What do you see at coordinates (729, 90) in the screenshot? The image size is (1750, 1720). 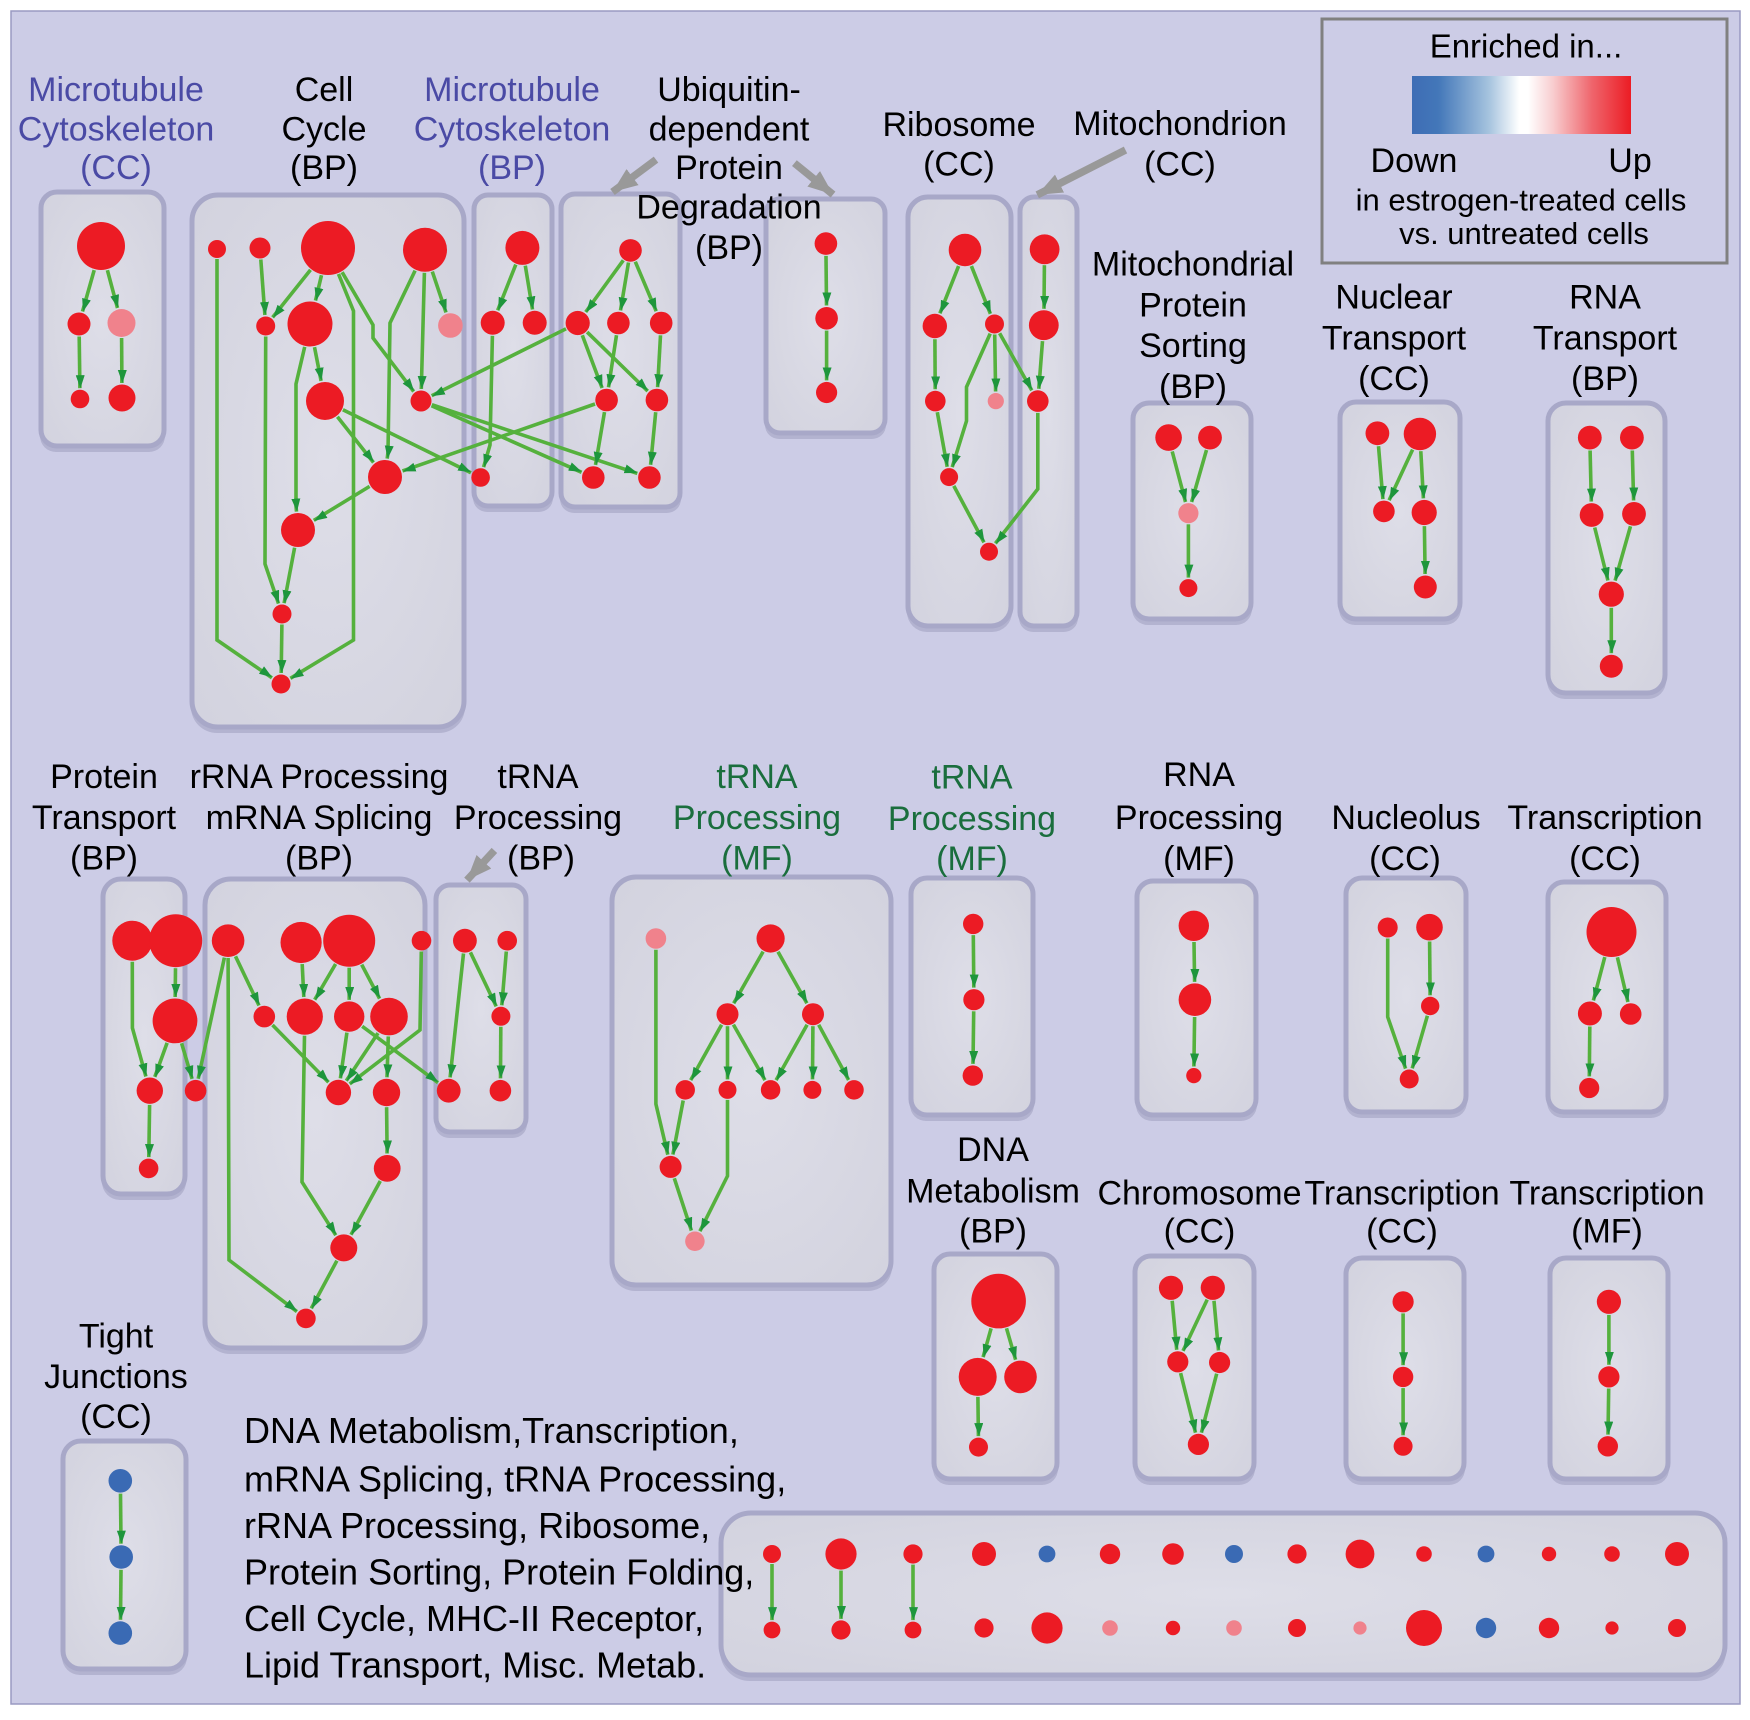 I see `svg-text: Ubiquitin-` at bounding box center [729, 90].